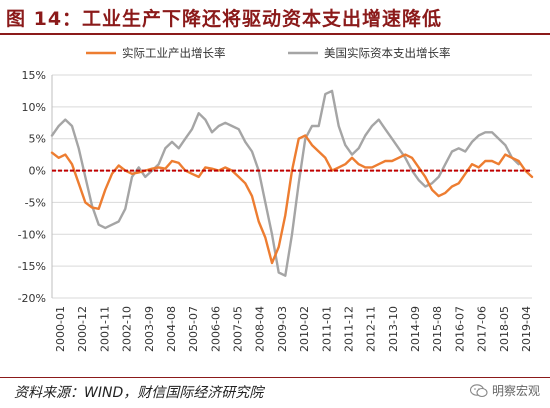 The image size is (550, 408). I want to click on x-tick-label: 2002-10, so click(127, 329).